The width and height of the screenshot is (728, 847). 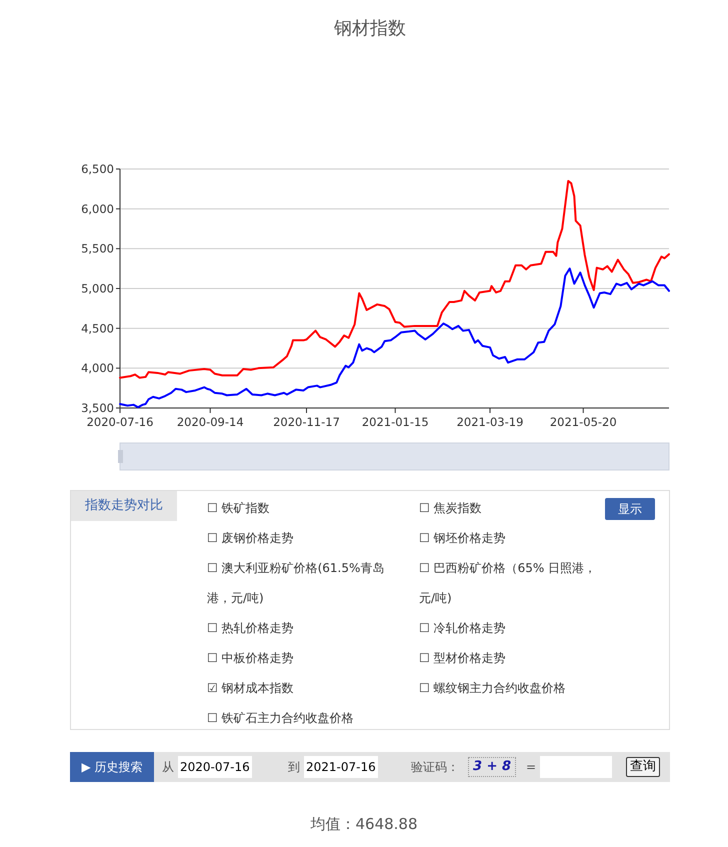 What do you see at coordinates (97, 368) in the screenshot?
I see `y-tick-label: 4,000` at bounding box center [97, 368].